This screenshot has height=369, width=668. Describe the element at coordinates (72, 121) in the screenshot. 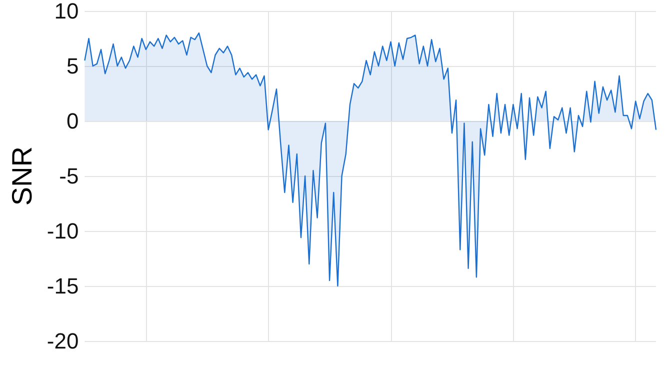

I see `y-tick-label: 0` at that location.